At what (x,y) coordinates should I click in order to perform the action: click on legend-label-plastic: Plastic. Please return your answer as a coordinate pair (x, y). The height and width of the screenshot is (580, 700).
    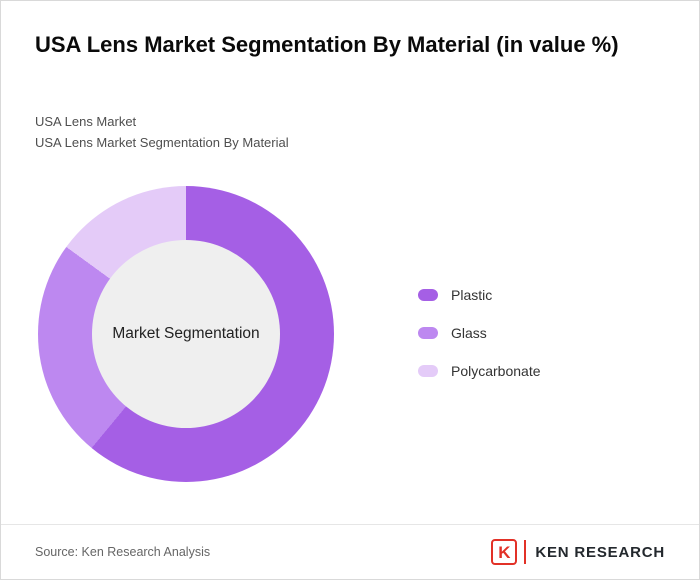
    Looking at the image, I should click on (472, 295).